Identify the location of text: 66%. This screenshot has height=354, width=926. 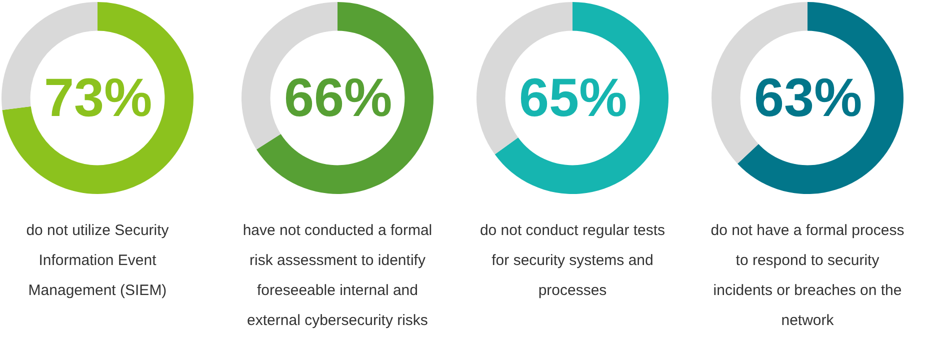
(338, 98).